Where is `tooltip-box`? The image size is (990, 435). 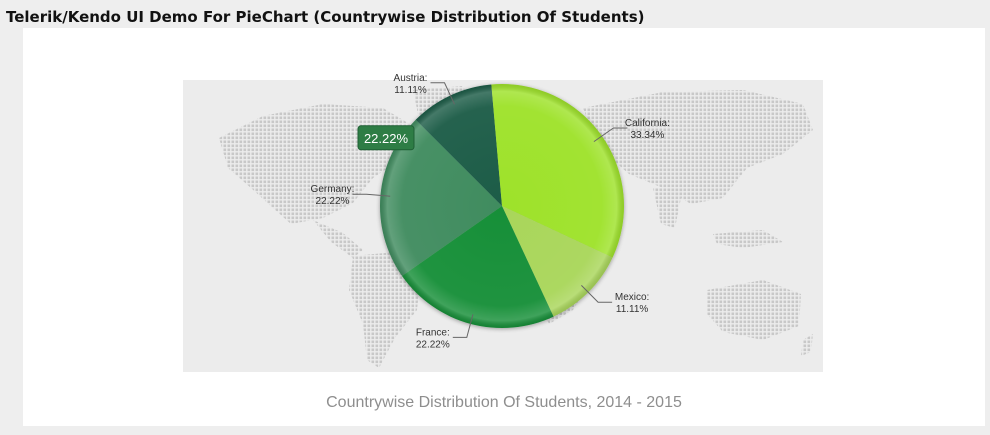 tooltip-box is located at coordinates (386, 138).